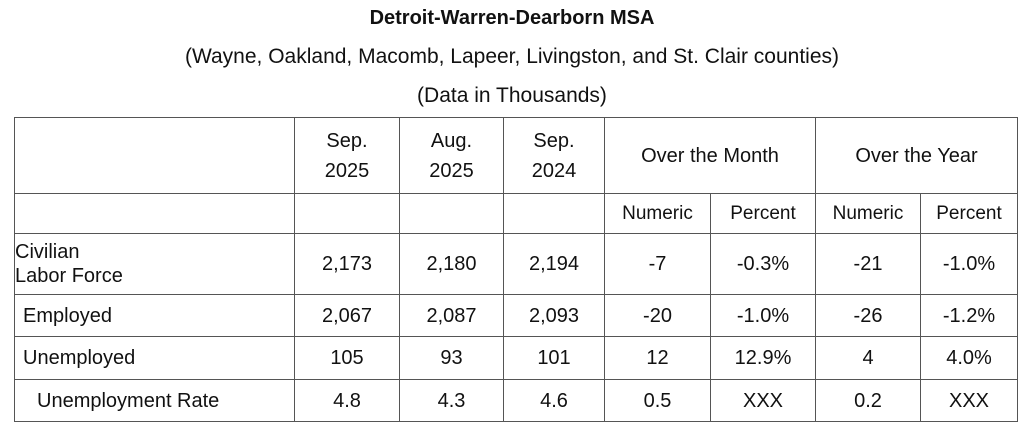  What do you see at coordinates (347, 264) in the screenshot?
I see `cell: 2,173` at bounding box center [347, 264].